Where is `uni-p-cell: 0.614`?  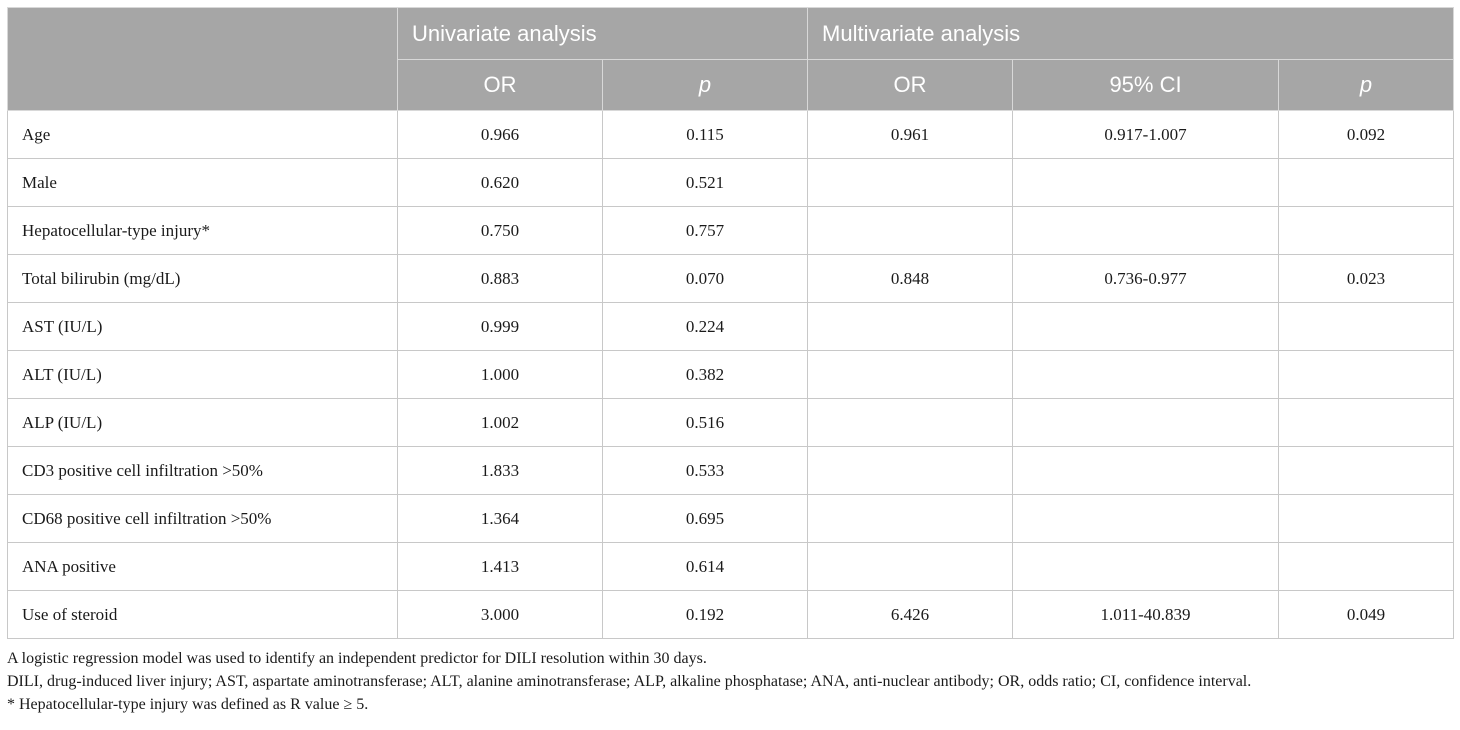 uni-p-cell: 0.614 is located at coordinates (705, 566).